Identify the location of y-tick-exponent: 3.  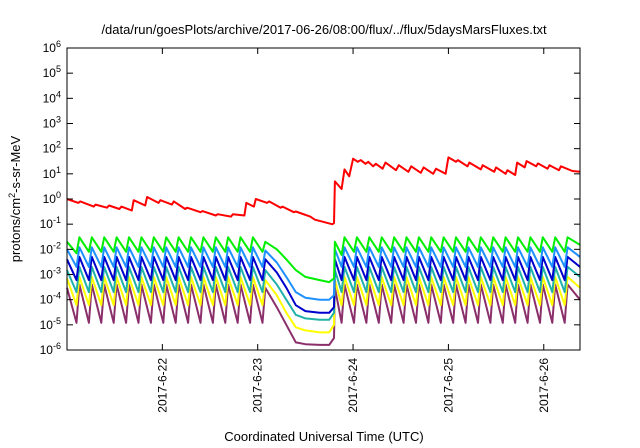
(58, 120).